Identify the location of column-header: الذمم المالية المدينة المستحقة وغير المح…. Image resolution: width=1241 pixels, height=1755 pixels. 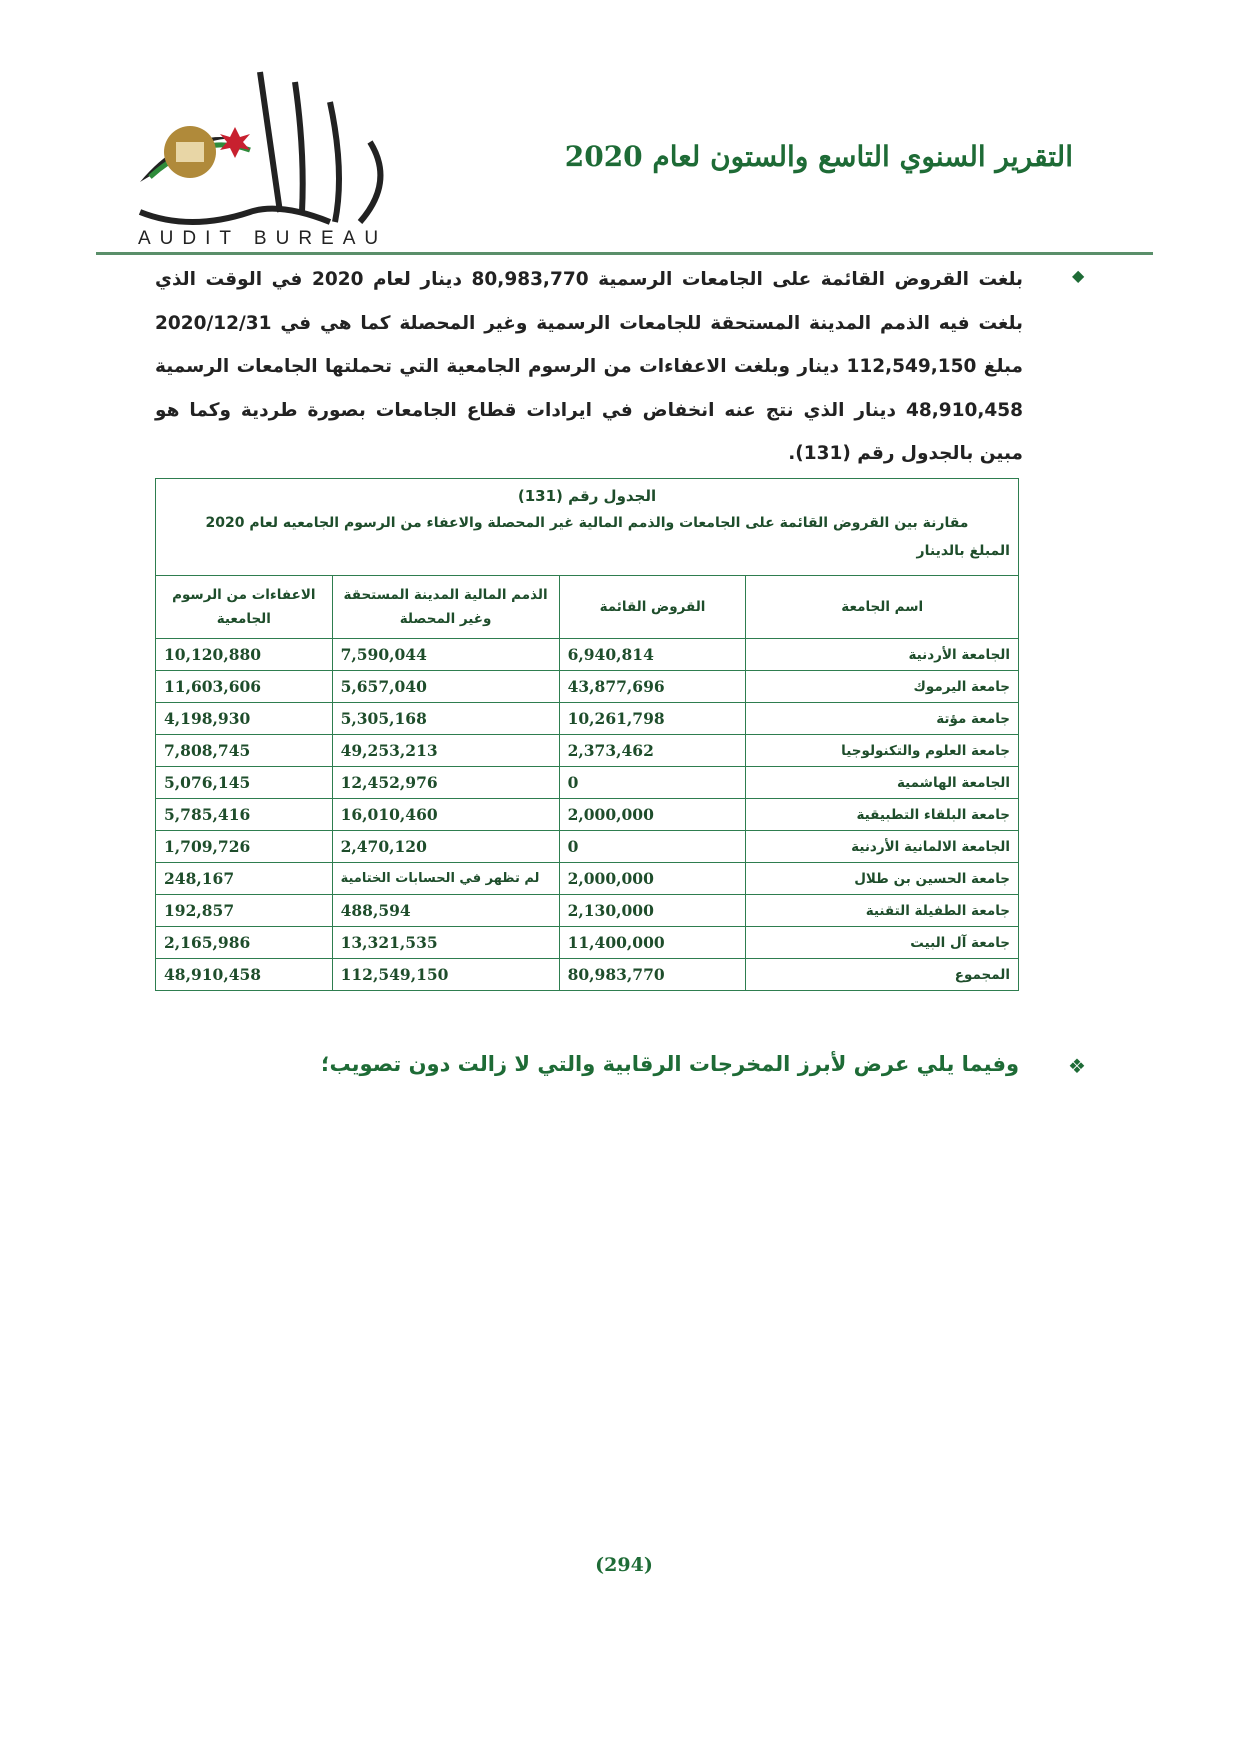
(445, 607).